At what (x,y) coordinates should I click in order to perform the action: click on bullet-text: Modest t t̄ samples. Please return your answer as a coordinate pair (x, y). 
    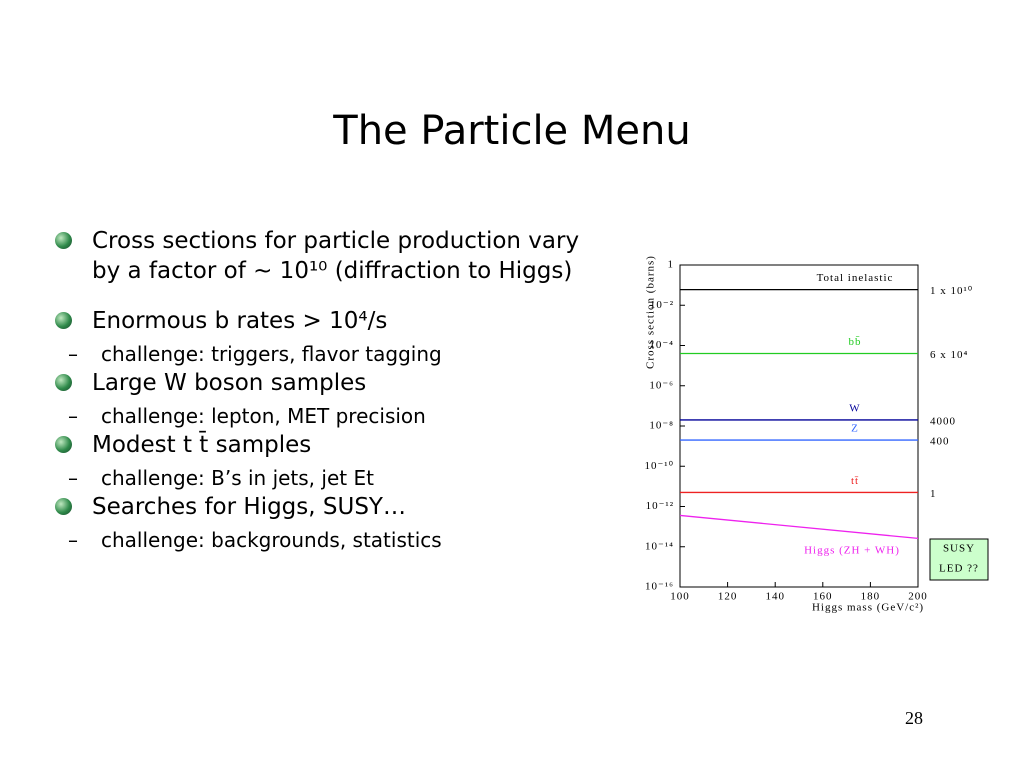
    Looking at the image, I should click on (202, 445).